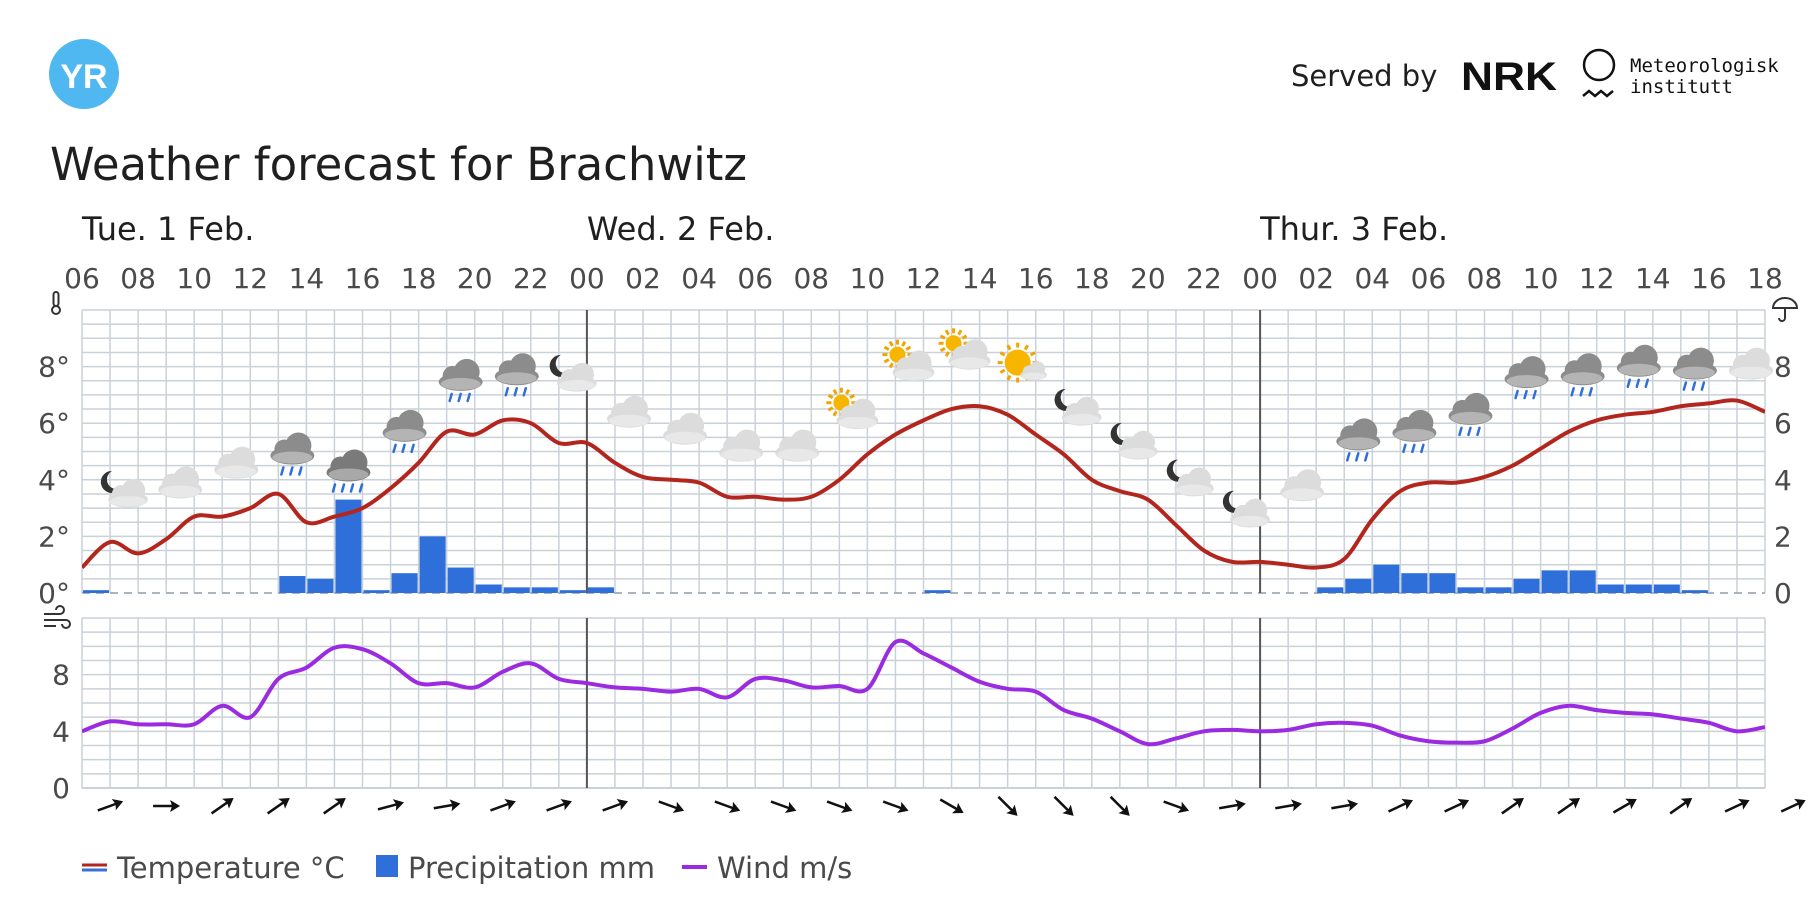  Describe the element at coordinates (1509, 77) in the screenshot. I see `nrk-logo: NRK` at that location.